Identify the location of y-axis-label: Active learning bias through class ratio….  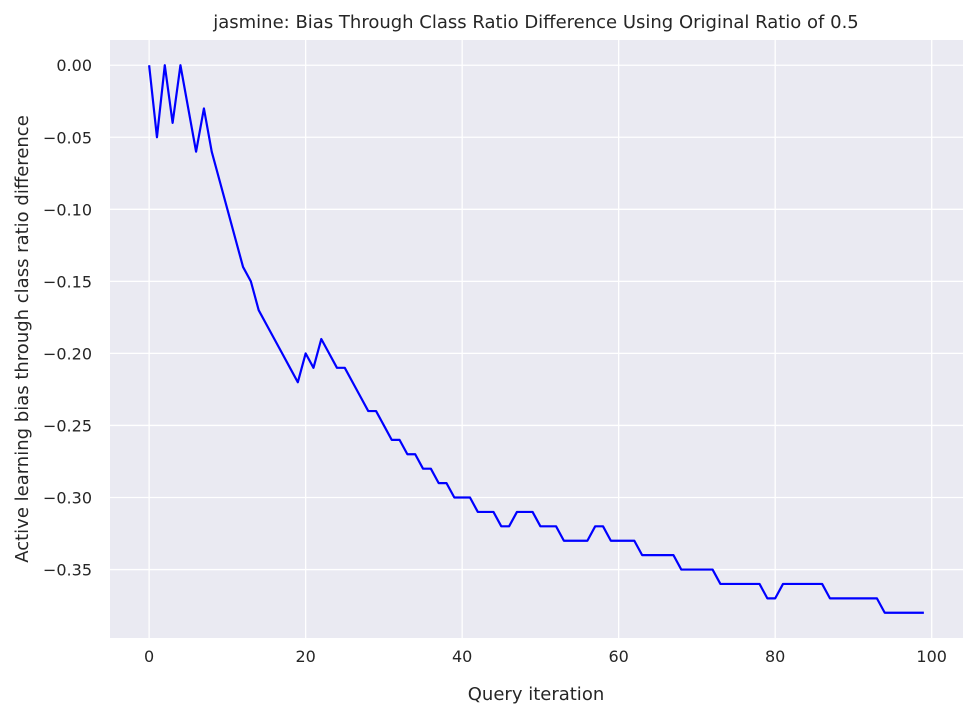
(22, 339).